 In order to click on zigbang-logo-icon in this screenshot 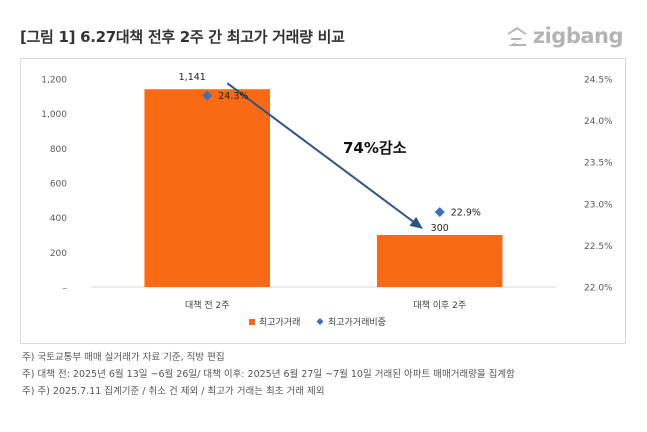, I will do `click(516, 36)`.